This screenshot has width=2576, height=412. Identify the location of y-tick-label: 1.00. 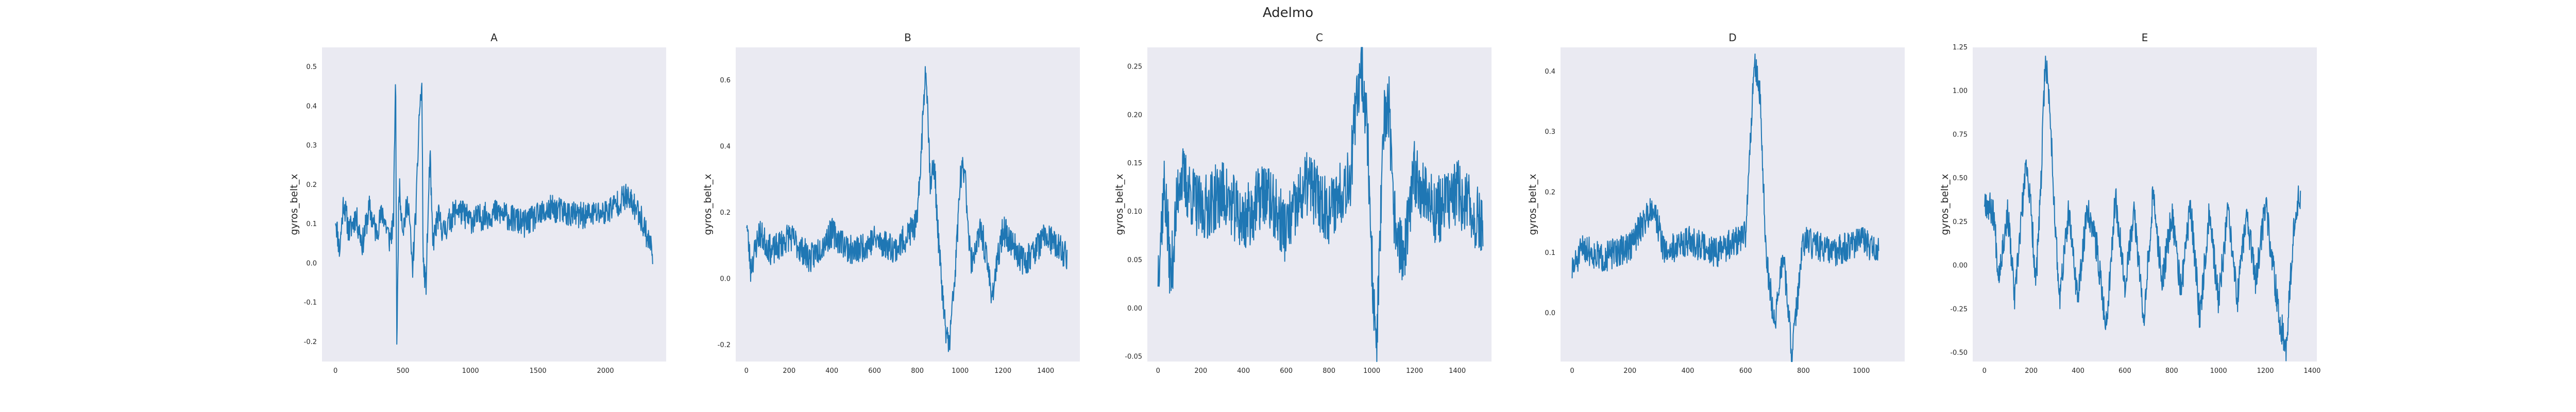
(1960, 91).